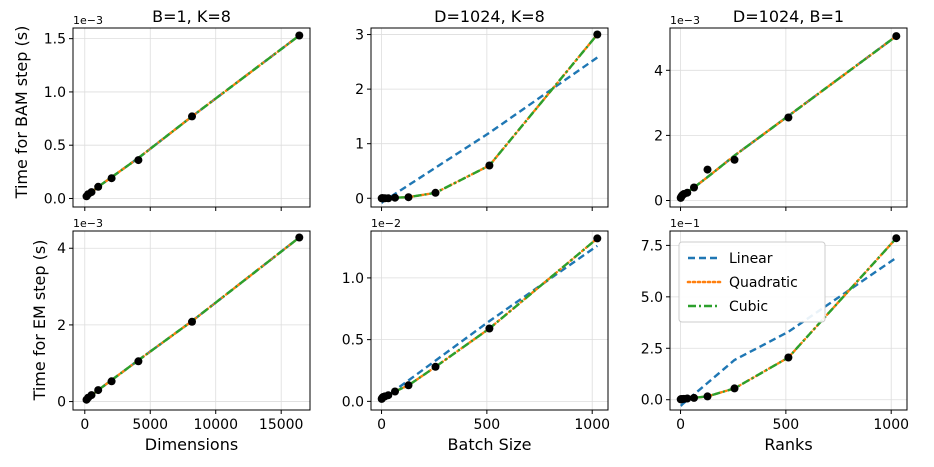 The height and width of the screenshot is (467, 934). I want to click on chart-panel-1: 0 1 2 3 D=1024, K=8, so click(482, 109).